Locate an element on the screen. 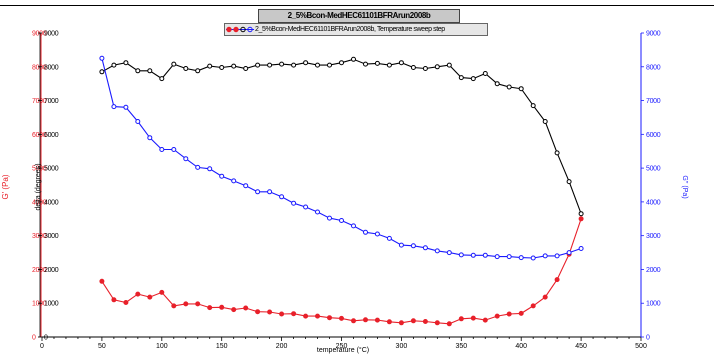 This screenshot has height=354, width=714. y-tick-label-gdoubleprime: 3000 is located at coordinates (653, 236).